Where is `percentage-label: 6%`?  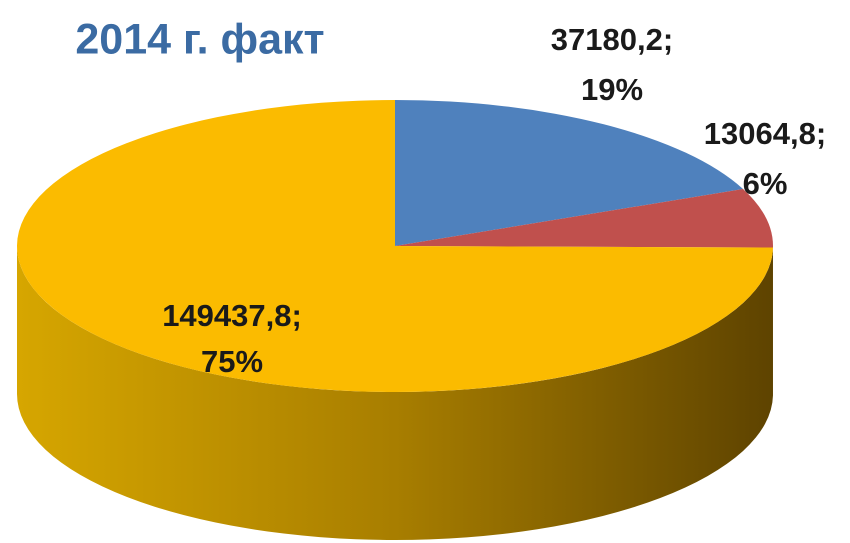 percentage-label: 6% is located at coordinates (765, 183).